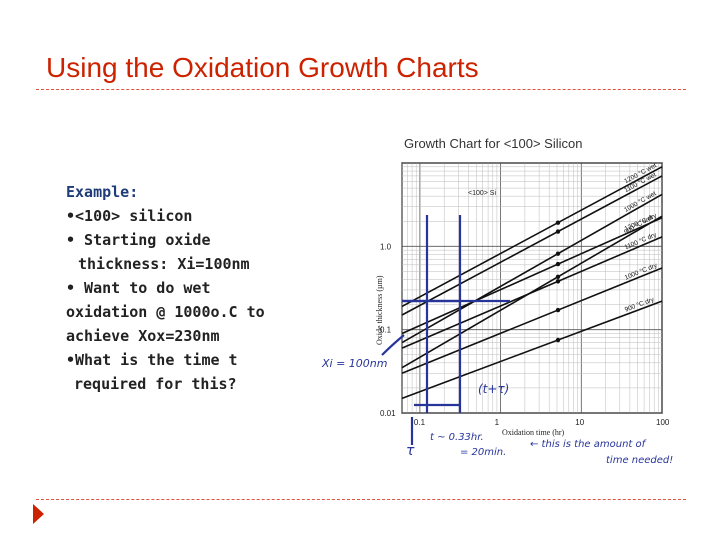 The height and width of the screenshot is (540, 720). I want to click on amount-note: ← this is the amount of, so click(588, 444).